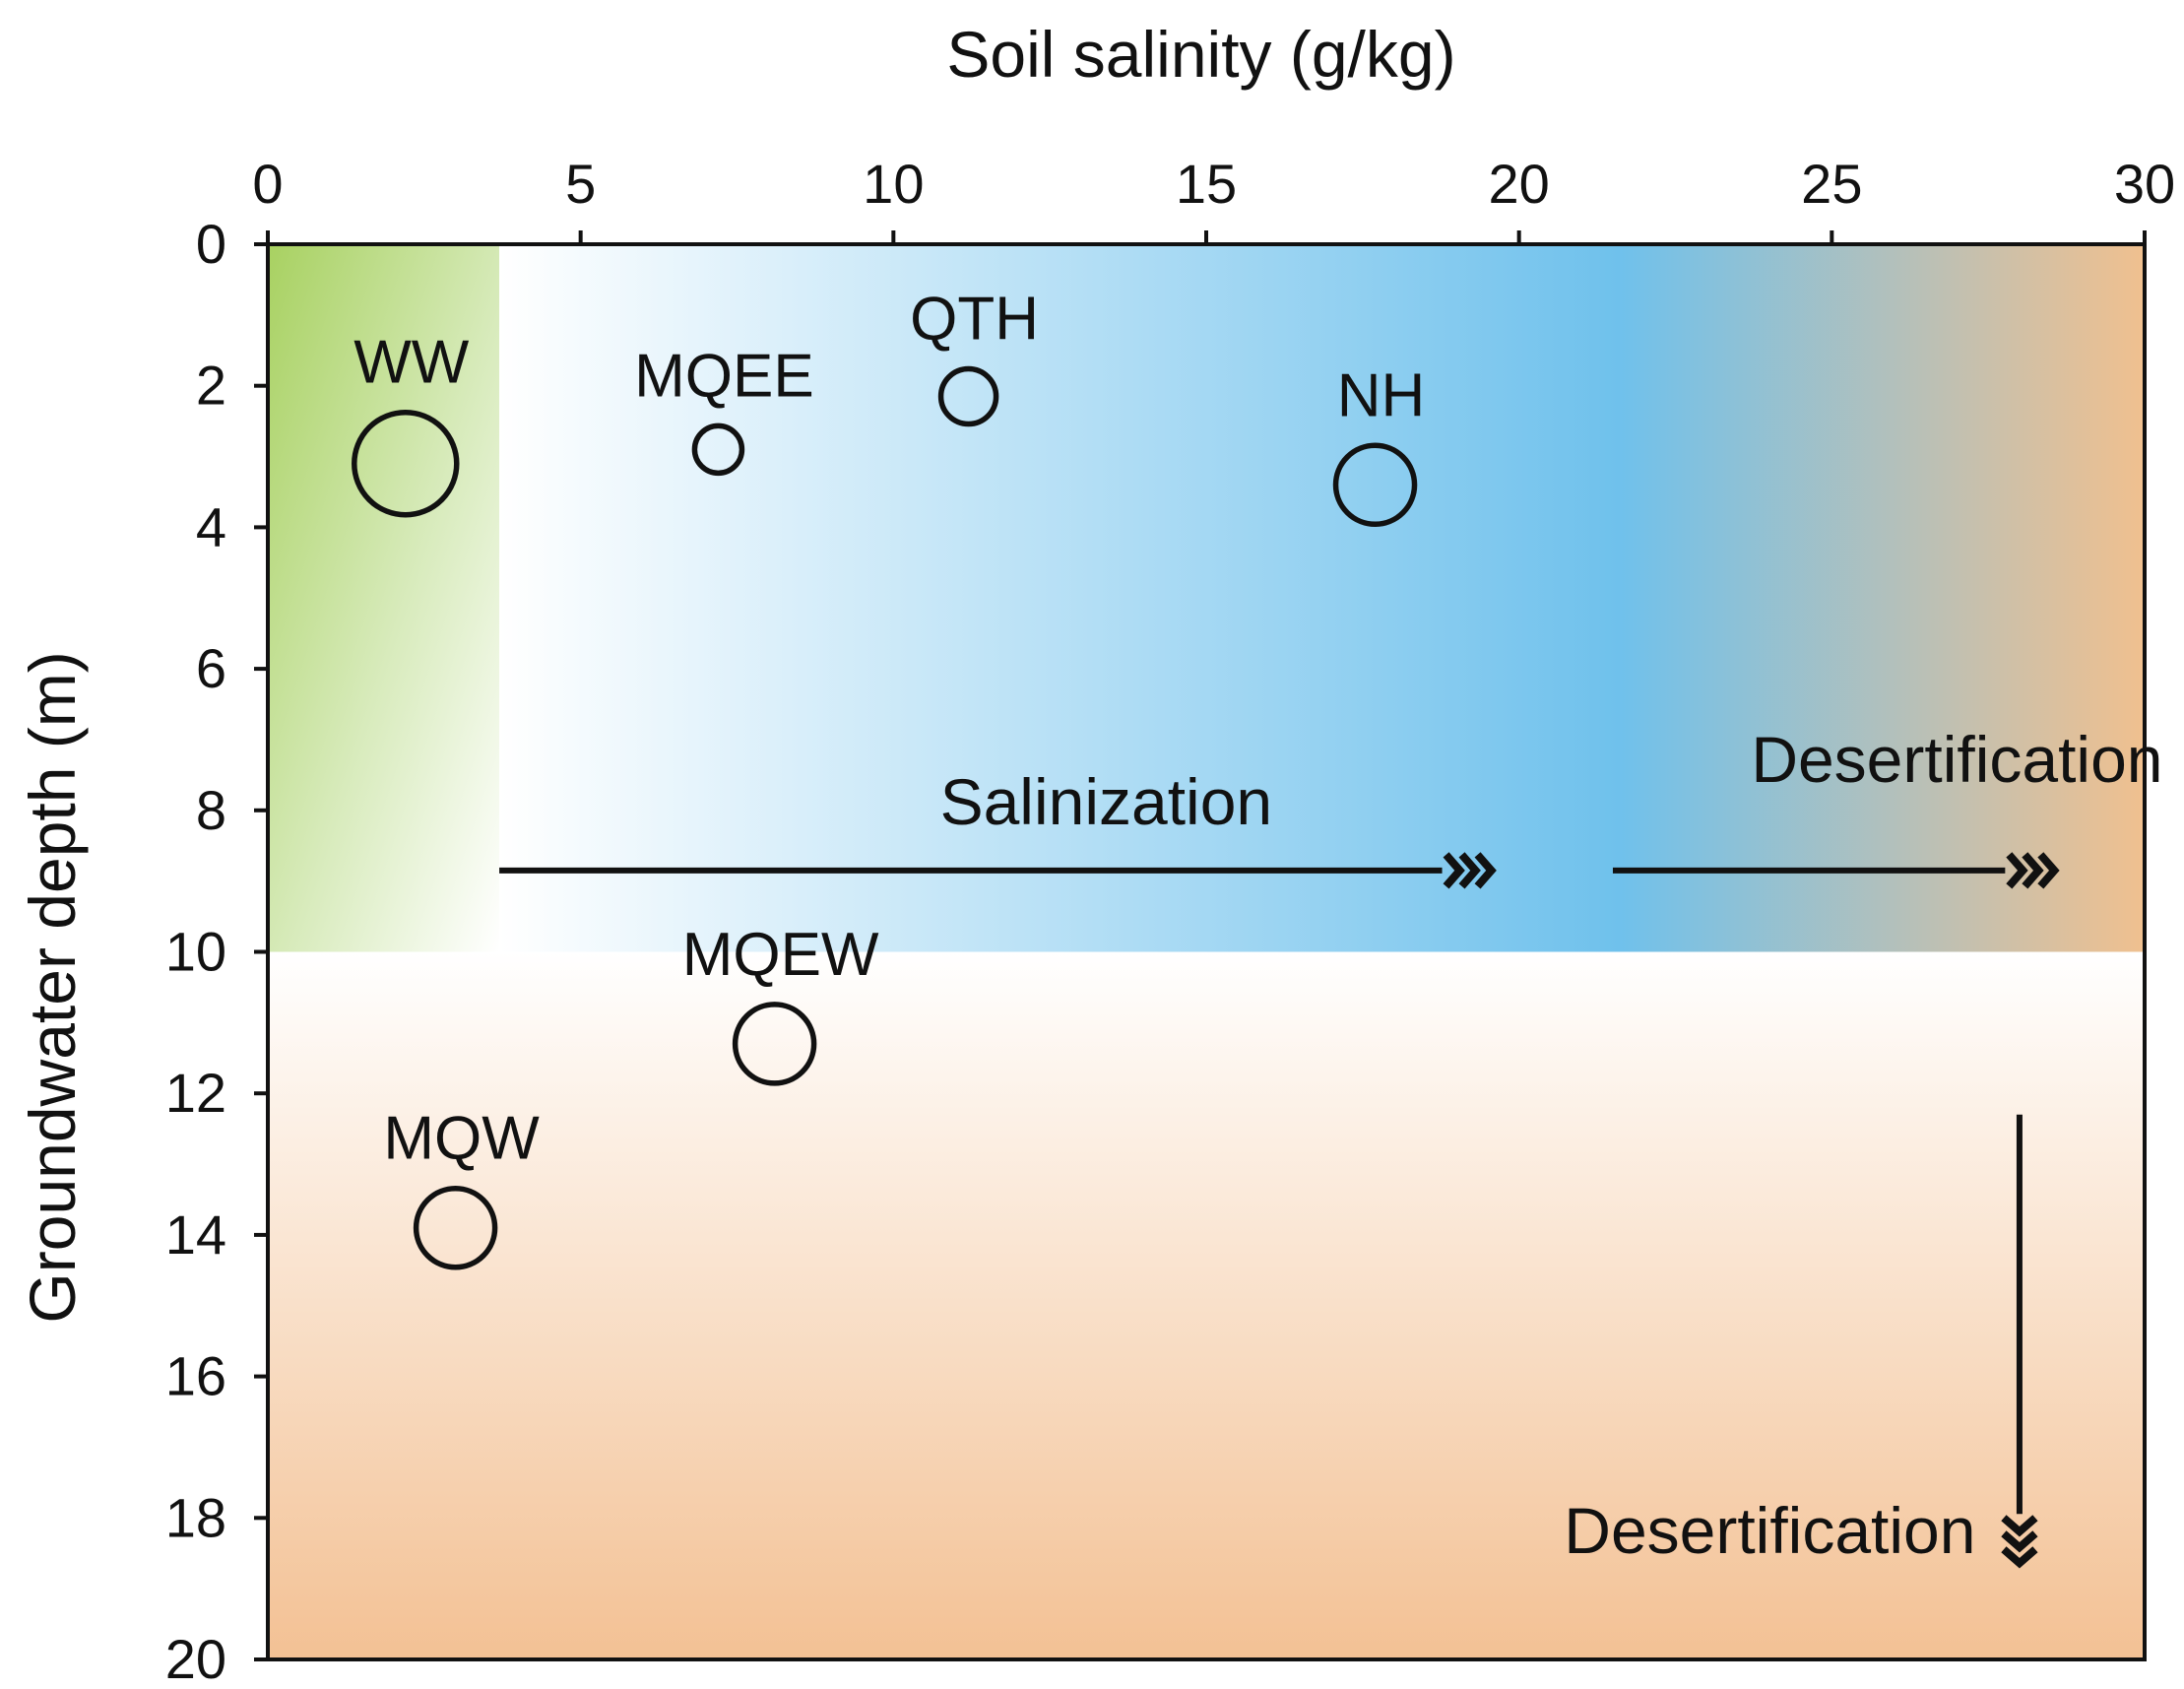 The height and width of the screenshot is (1689, 2184). Describe the element at coordinates (195, 952) in the screenshot. I see `y-tick-label: 10` at that location.